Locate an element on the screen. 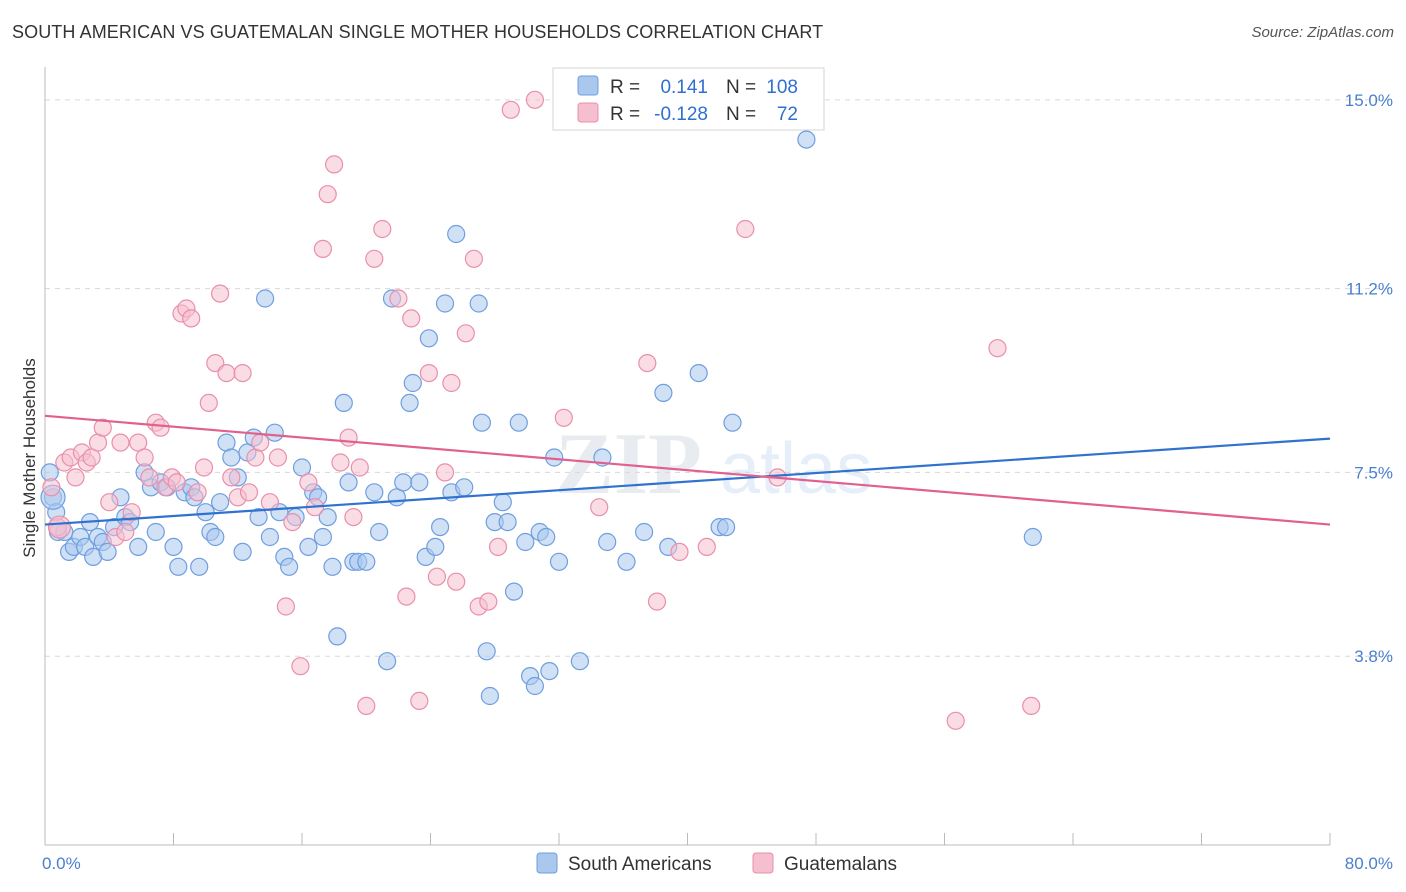  y-tick-label-1: 7.5% is located at coordinates (1373, 472).